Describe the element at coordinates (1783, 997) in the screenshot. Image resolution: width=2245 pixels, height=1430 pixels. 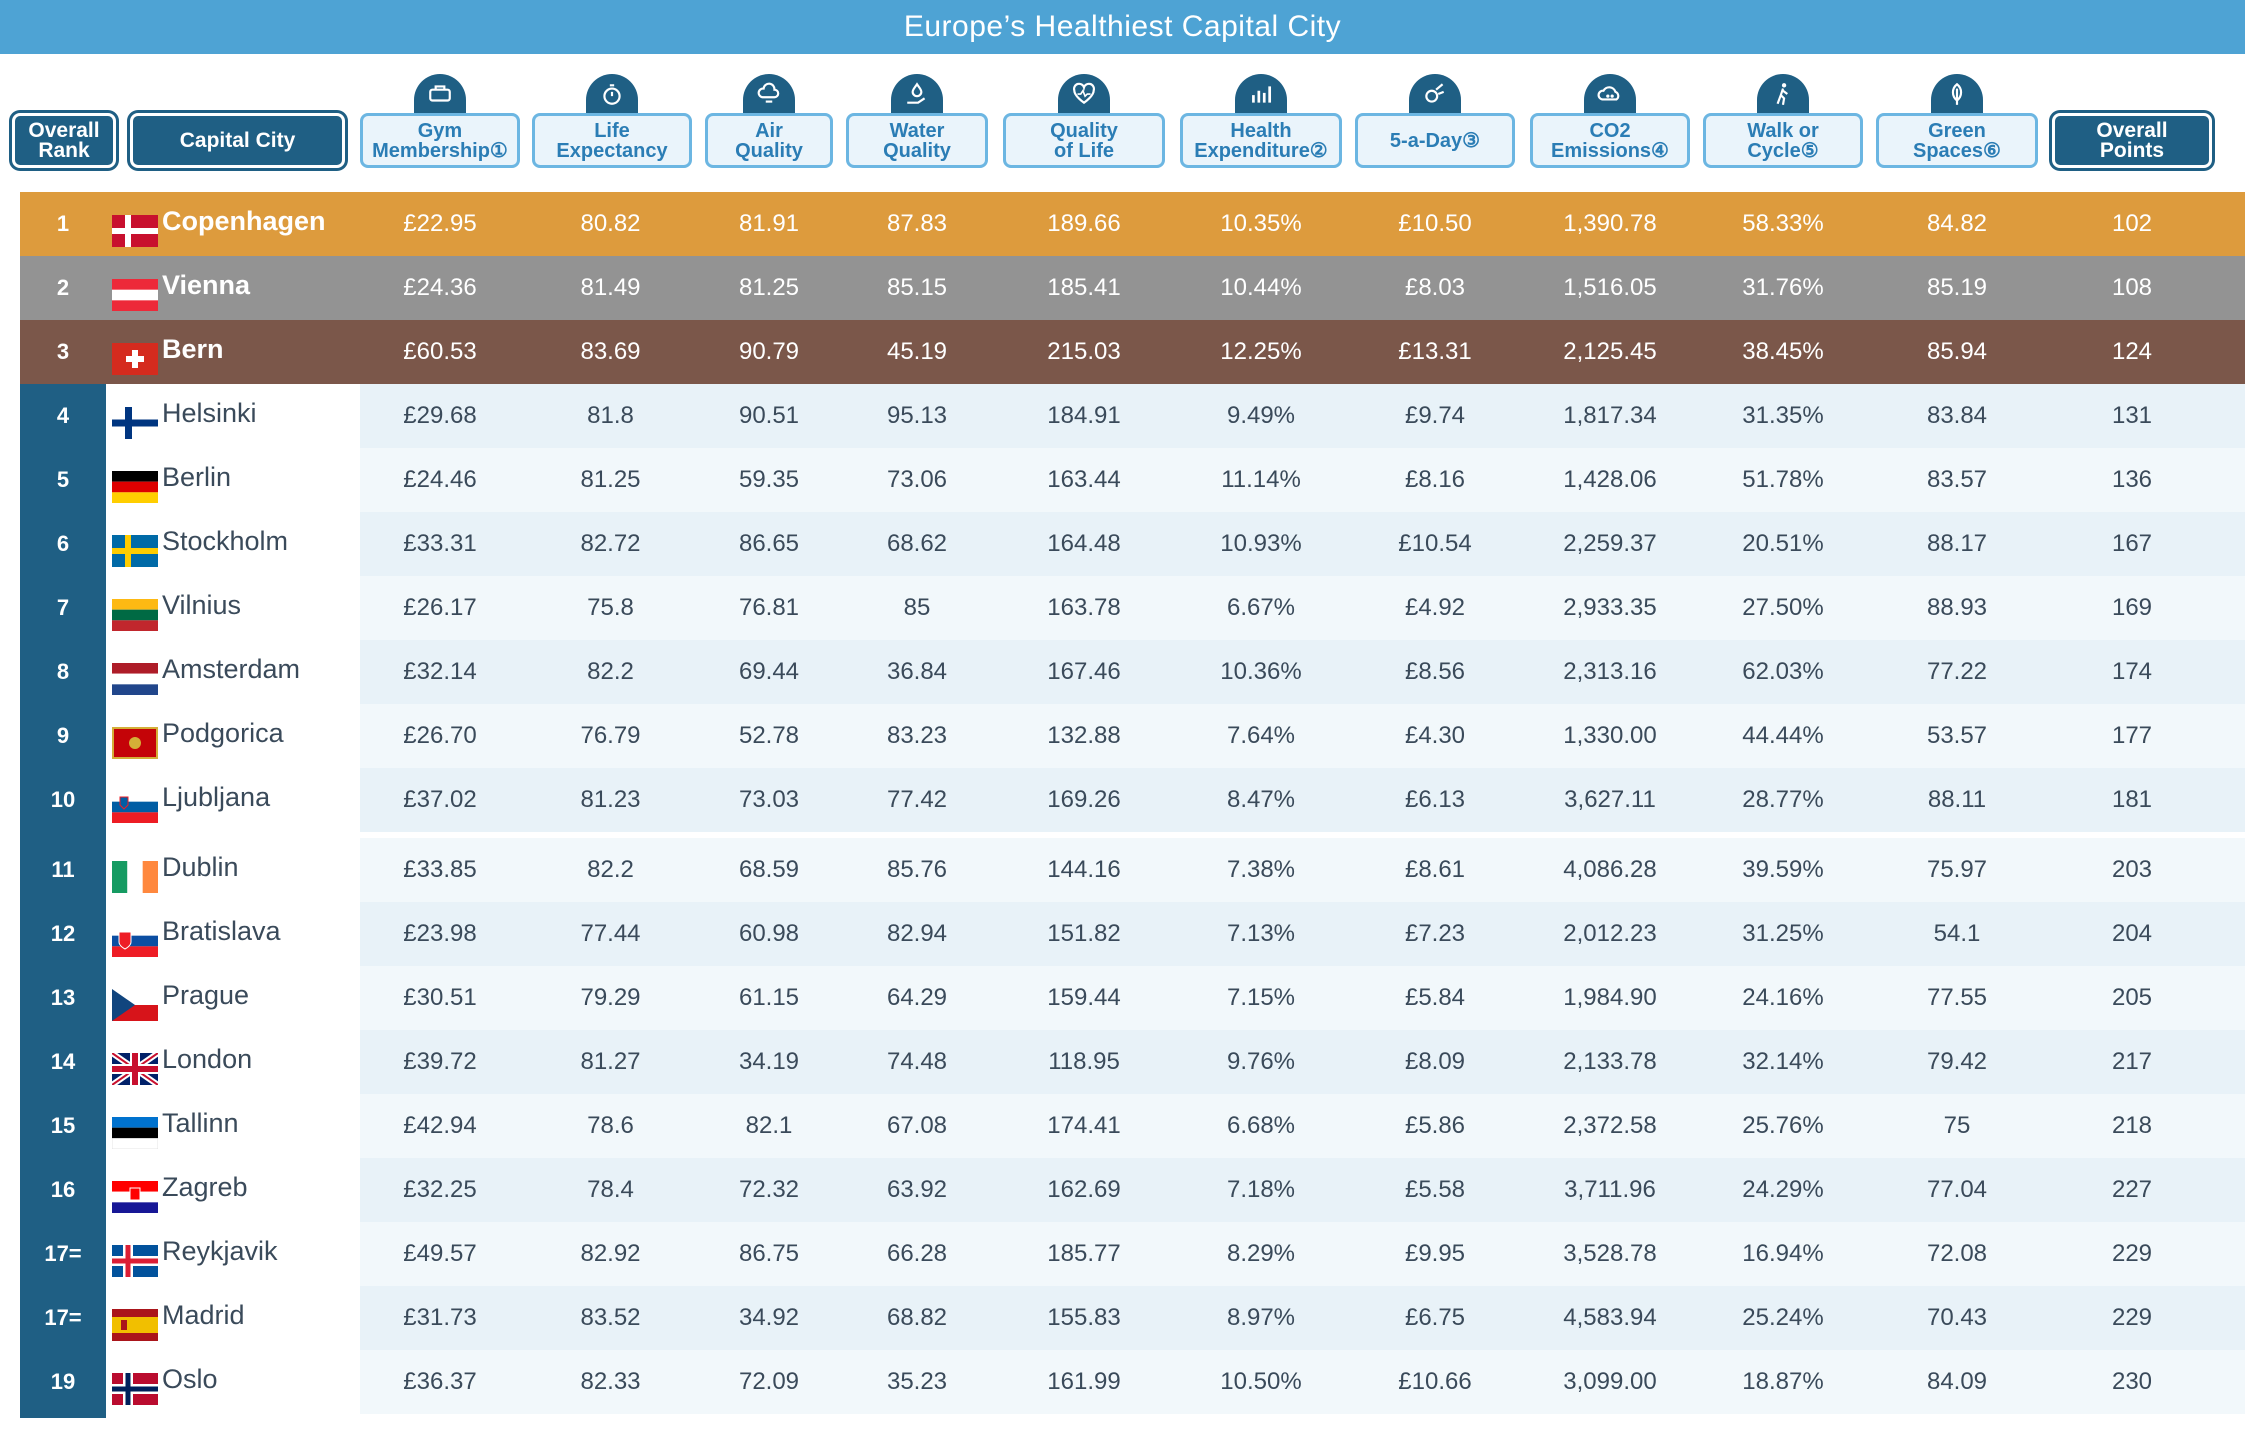
I see `walk-cell: 24.16%` at that location.